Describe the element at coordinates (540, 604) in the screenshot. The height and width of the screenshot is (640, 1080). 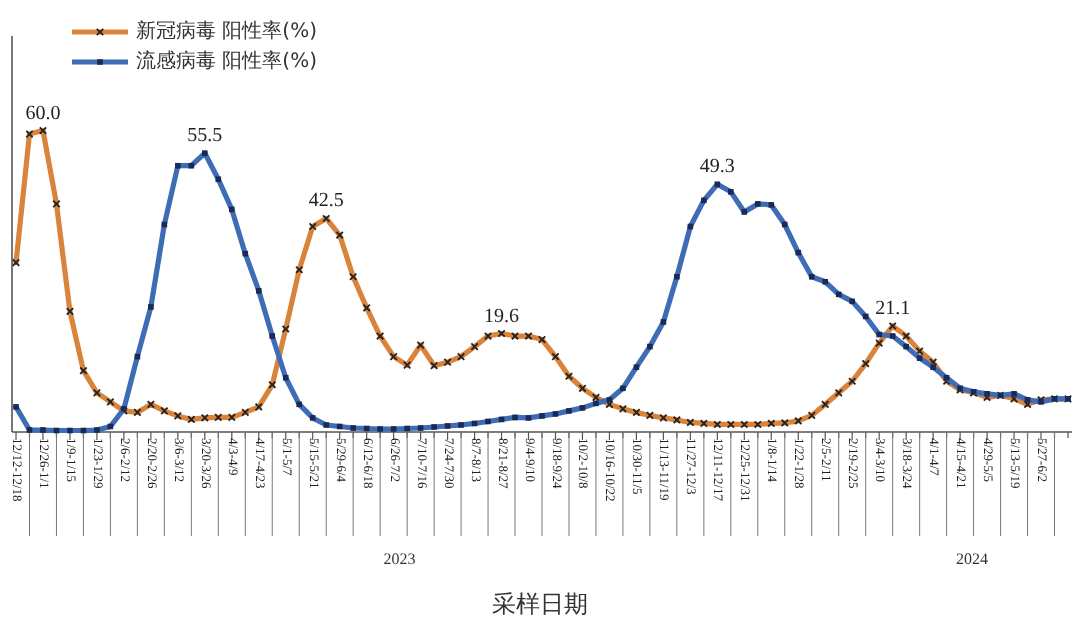
I see `x-axis-title: 采样日期` at that location.